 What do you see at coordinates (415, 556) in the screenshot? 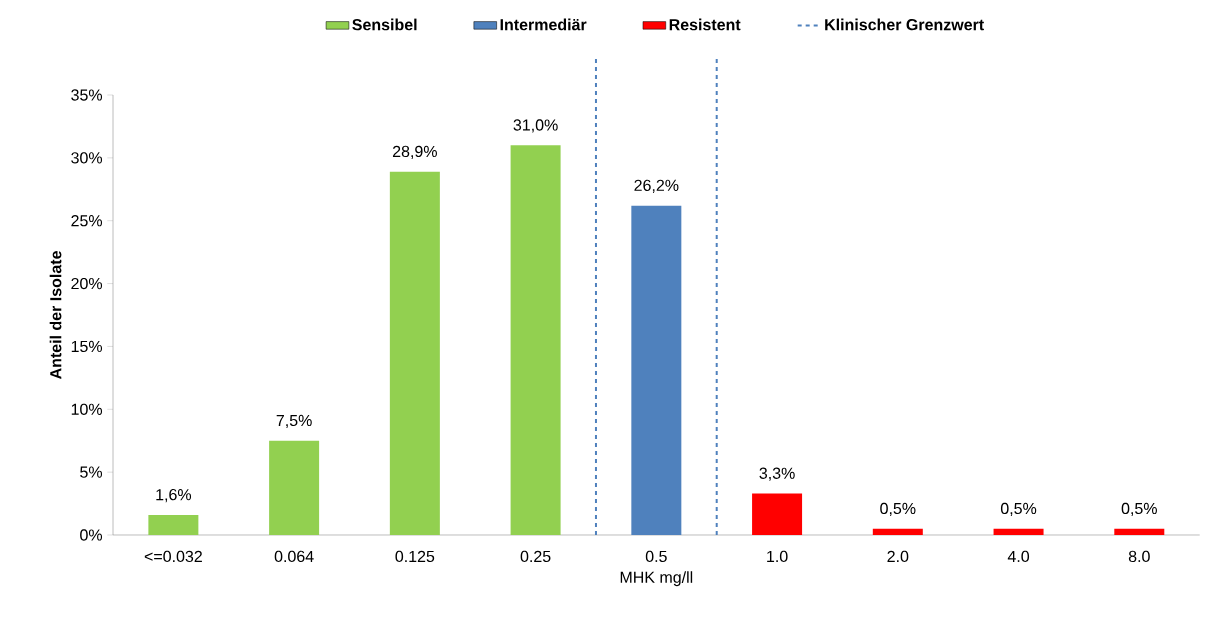
I see `x-tick-label: 0.125` at bounding box center [415, 556].